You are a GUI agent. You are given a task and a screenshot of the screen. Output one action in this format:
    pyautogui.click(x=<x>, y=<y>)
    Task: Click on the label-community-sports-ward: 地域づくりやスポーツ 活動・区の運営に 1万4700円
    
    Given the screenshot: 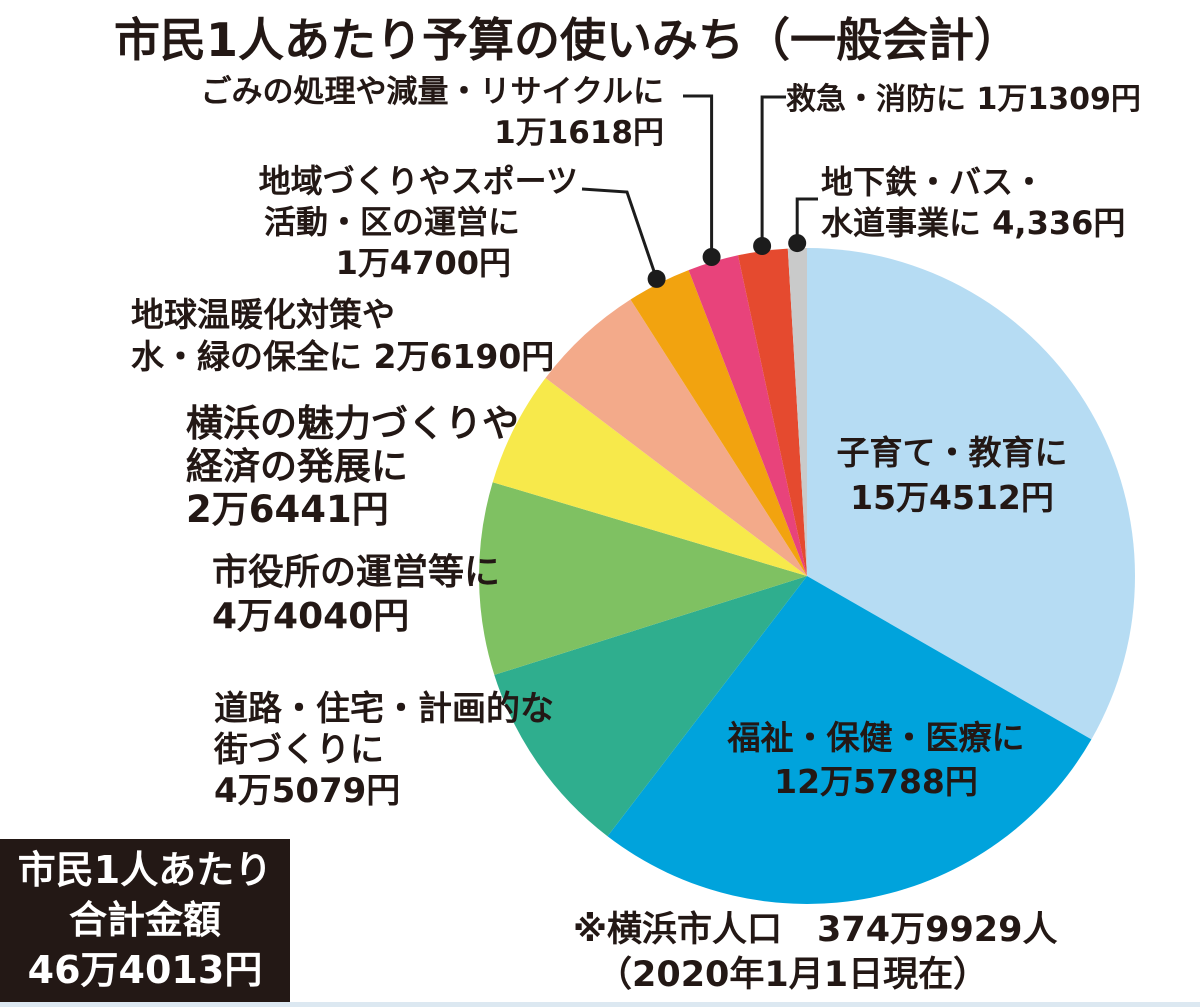 What is the action you would take?
    pyautogui.click(x=418, y=222)
    